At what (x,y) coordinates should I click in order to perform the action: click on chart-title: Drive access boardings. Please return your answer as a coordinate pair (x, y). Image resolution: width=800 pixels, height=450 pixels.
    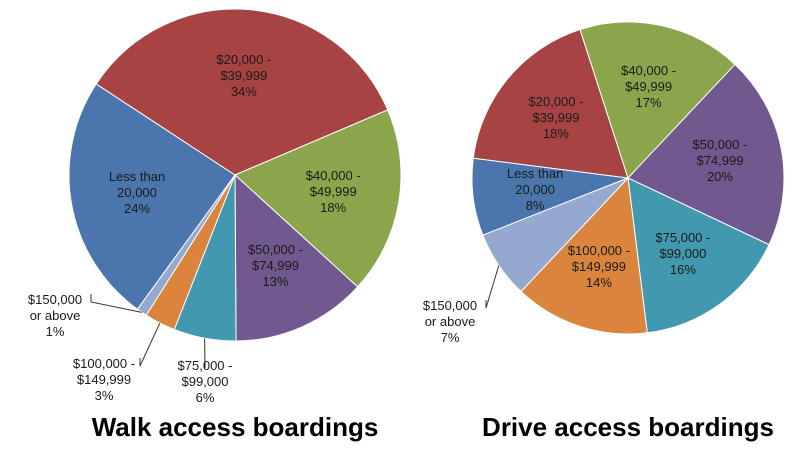
    Looking at the image, I should click on (628, 427).